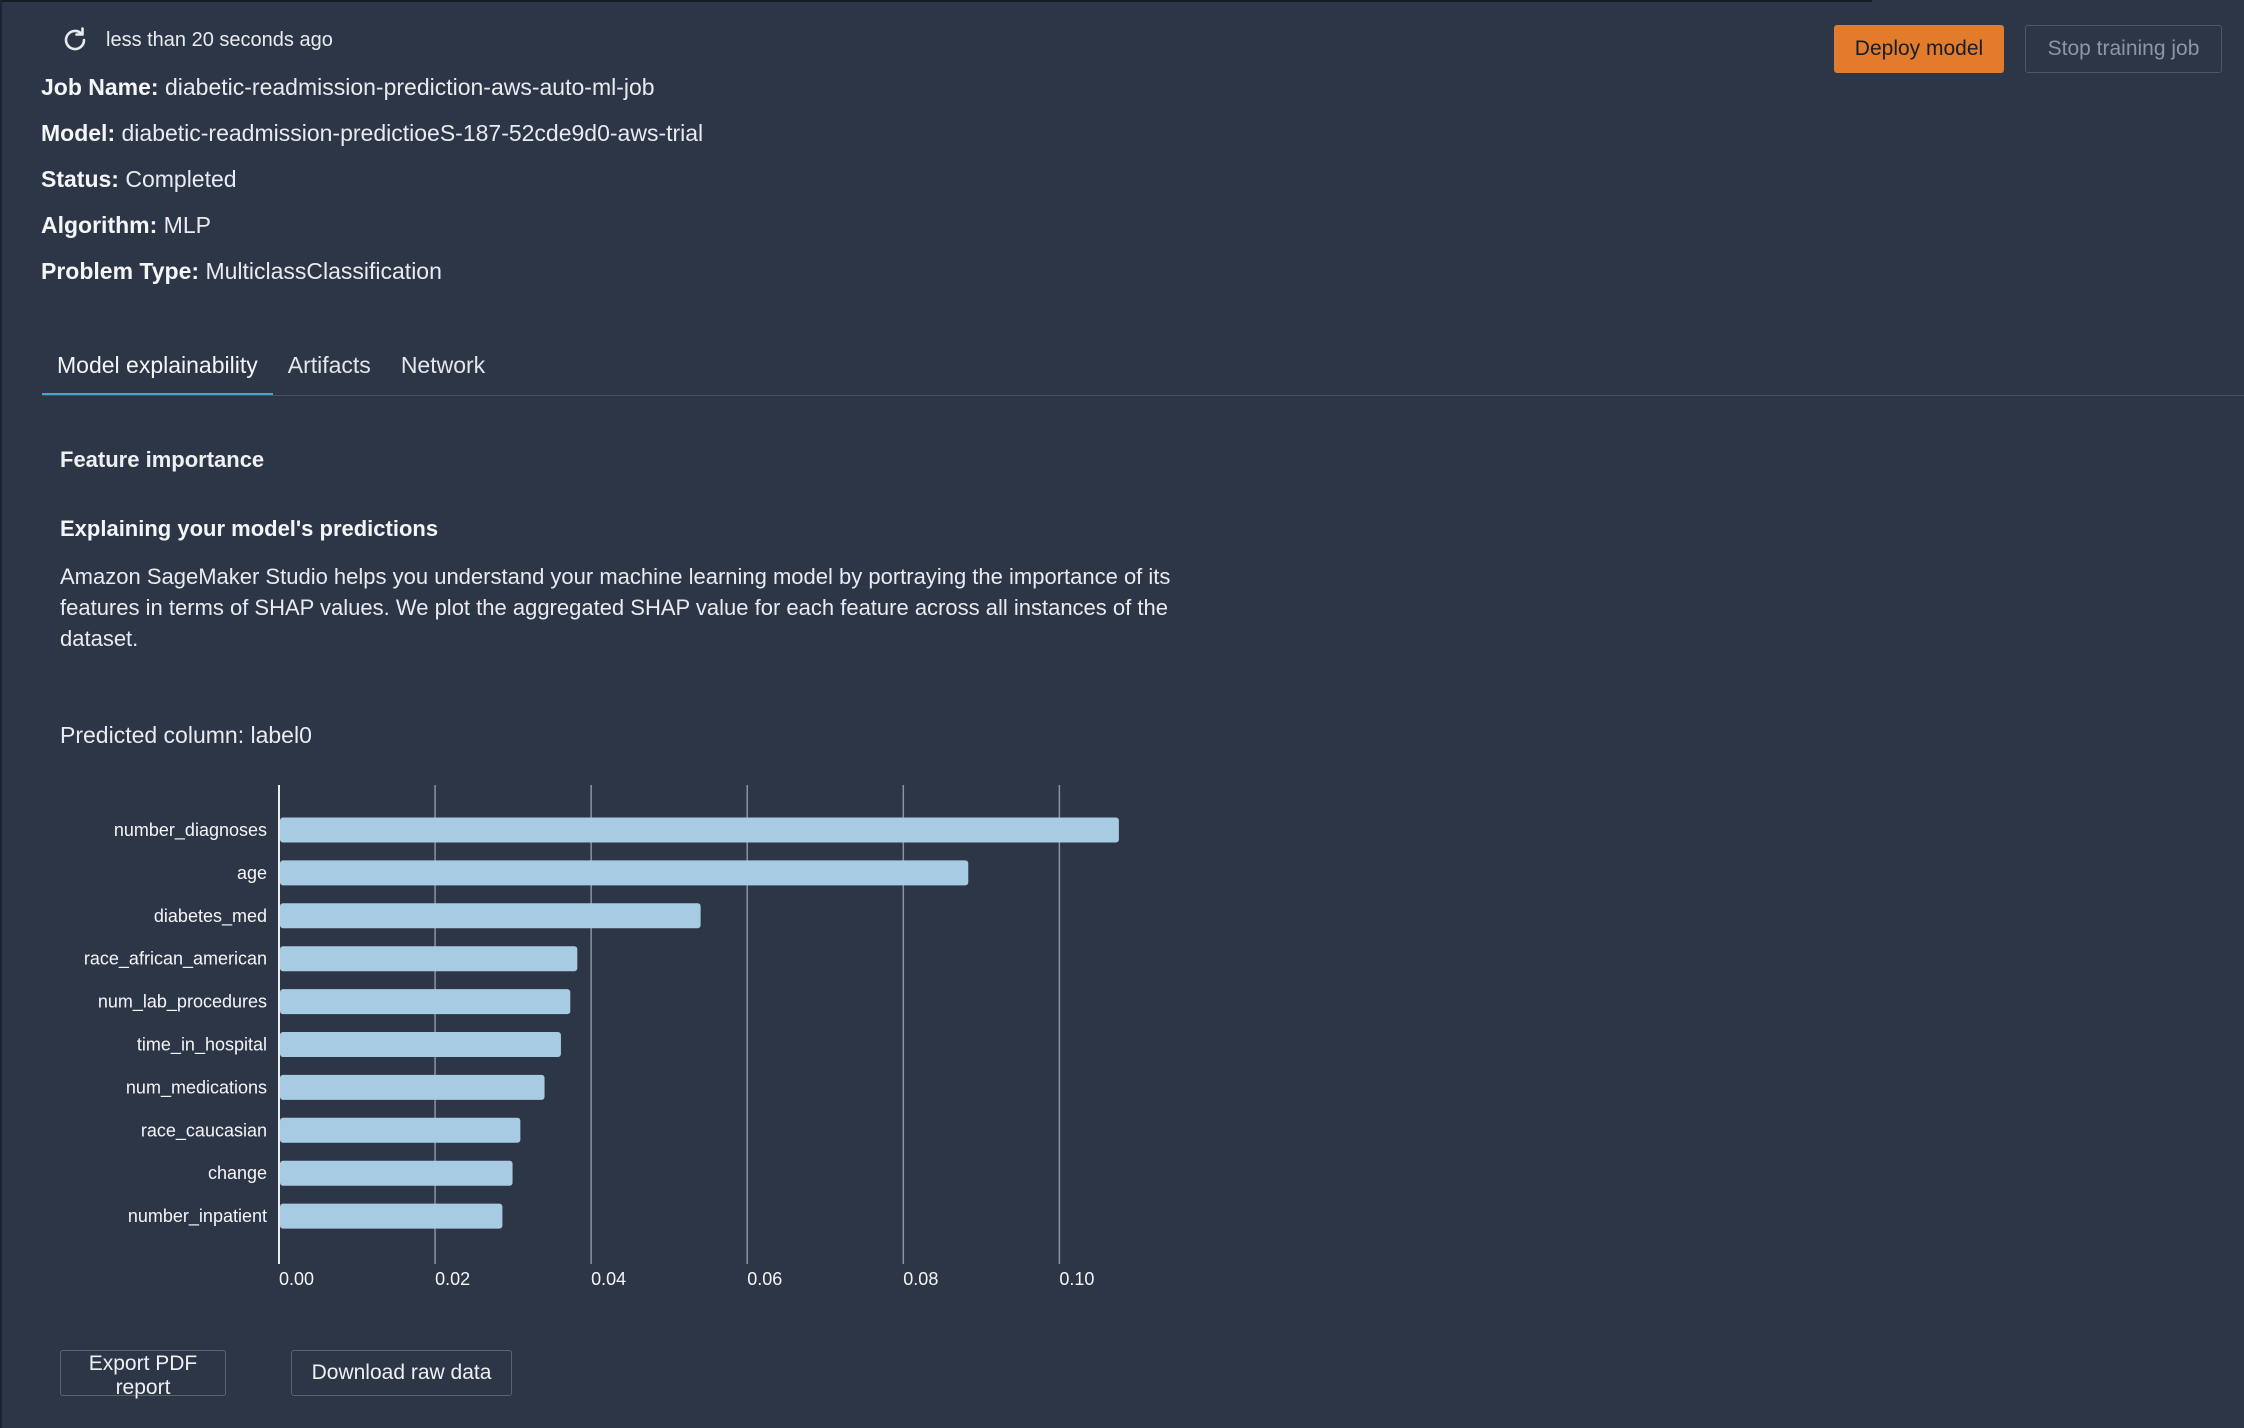  I want to click on stop-training-job-button: Stop training job, so click(2123, 49).